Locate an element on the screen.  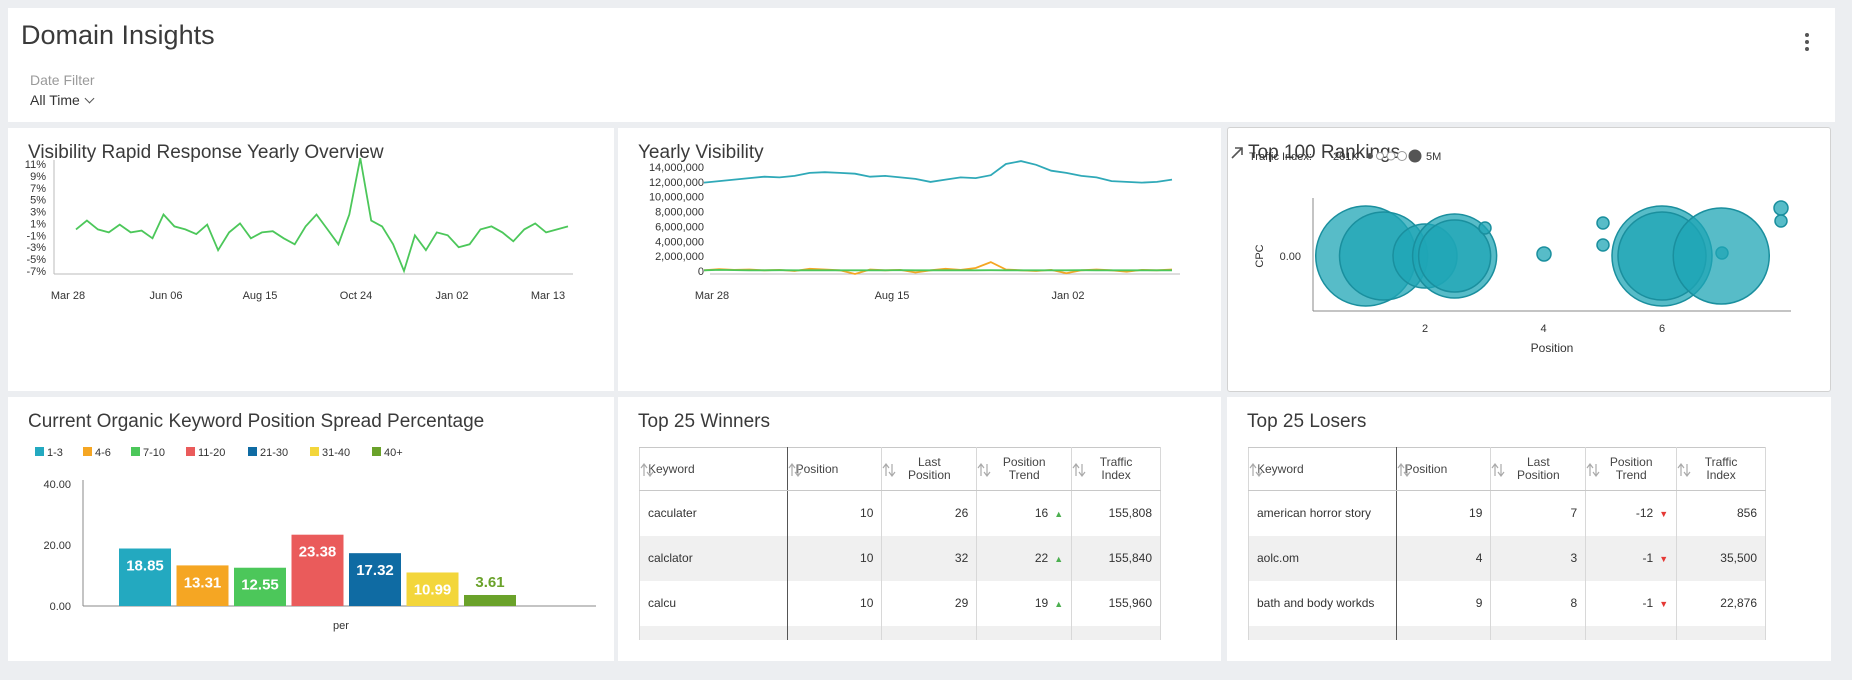
y-tick-label: 11% is located at coordinates (35, 165).